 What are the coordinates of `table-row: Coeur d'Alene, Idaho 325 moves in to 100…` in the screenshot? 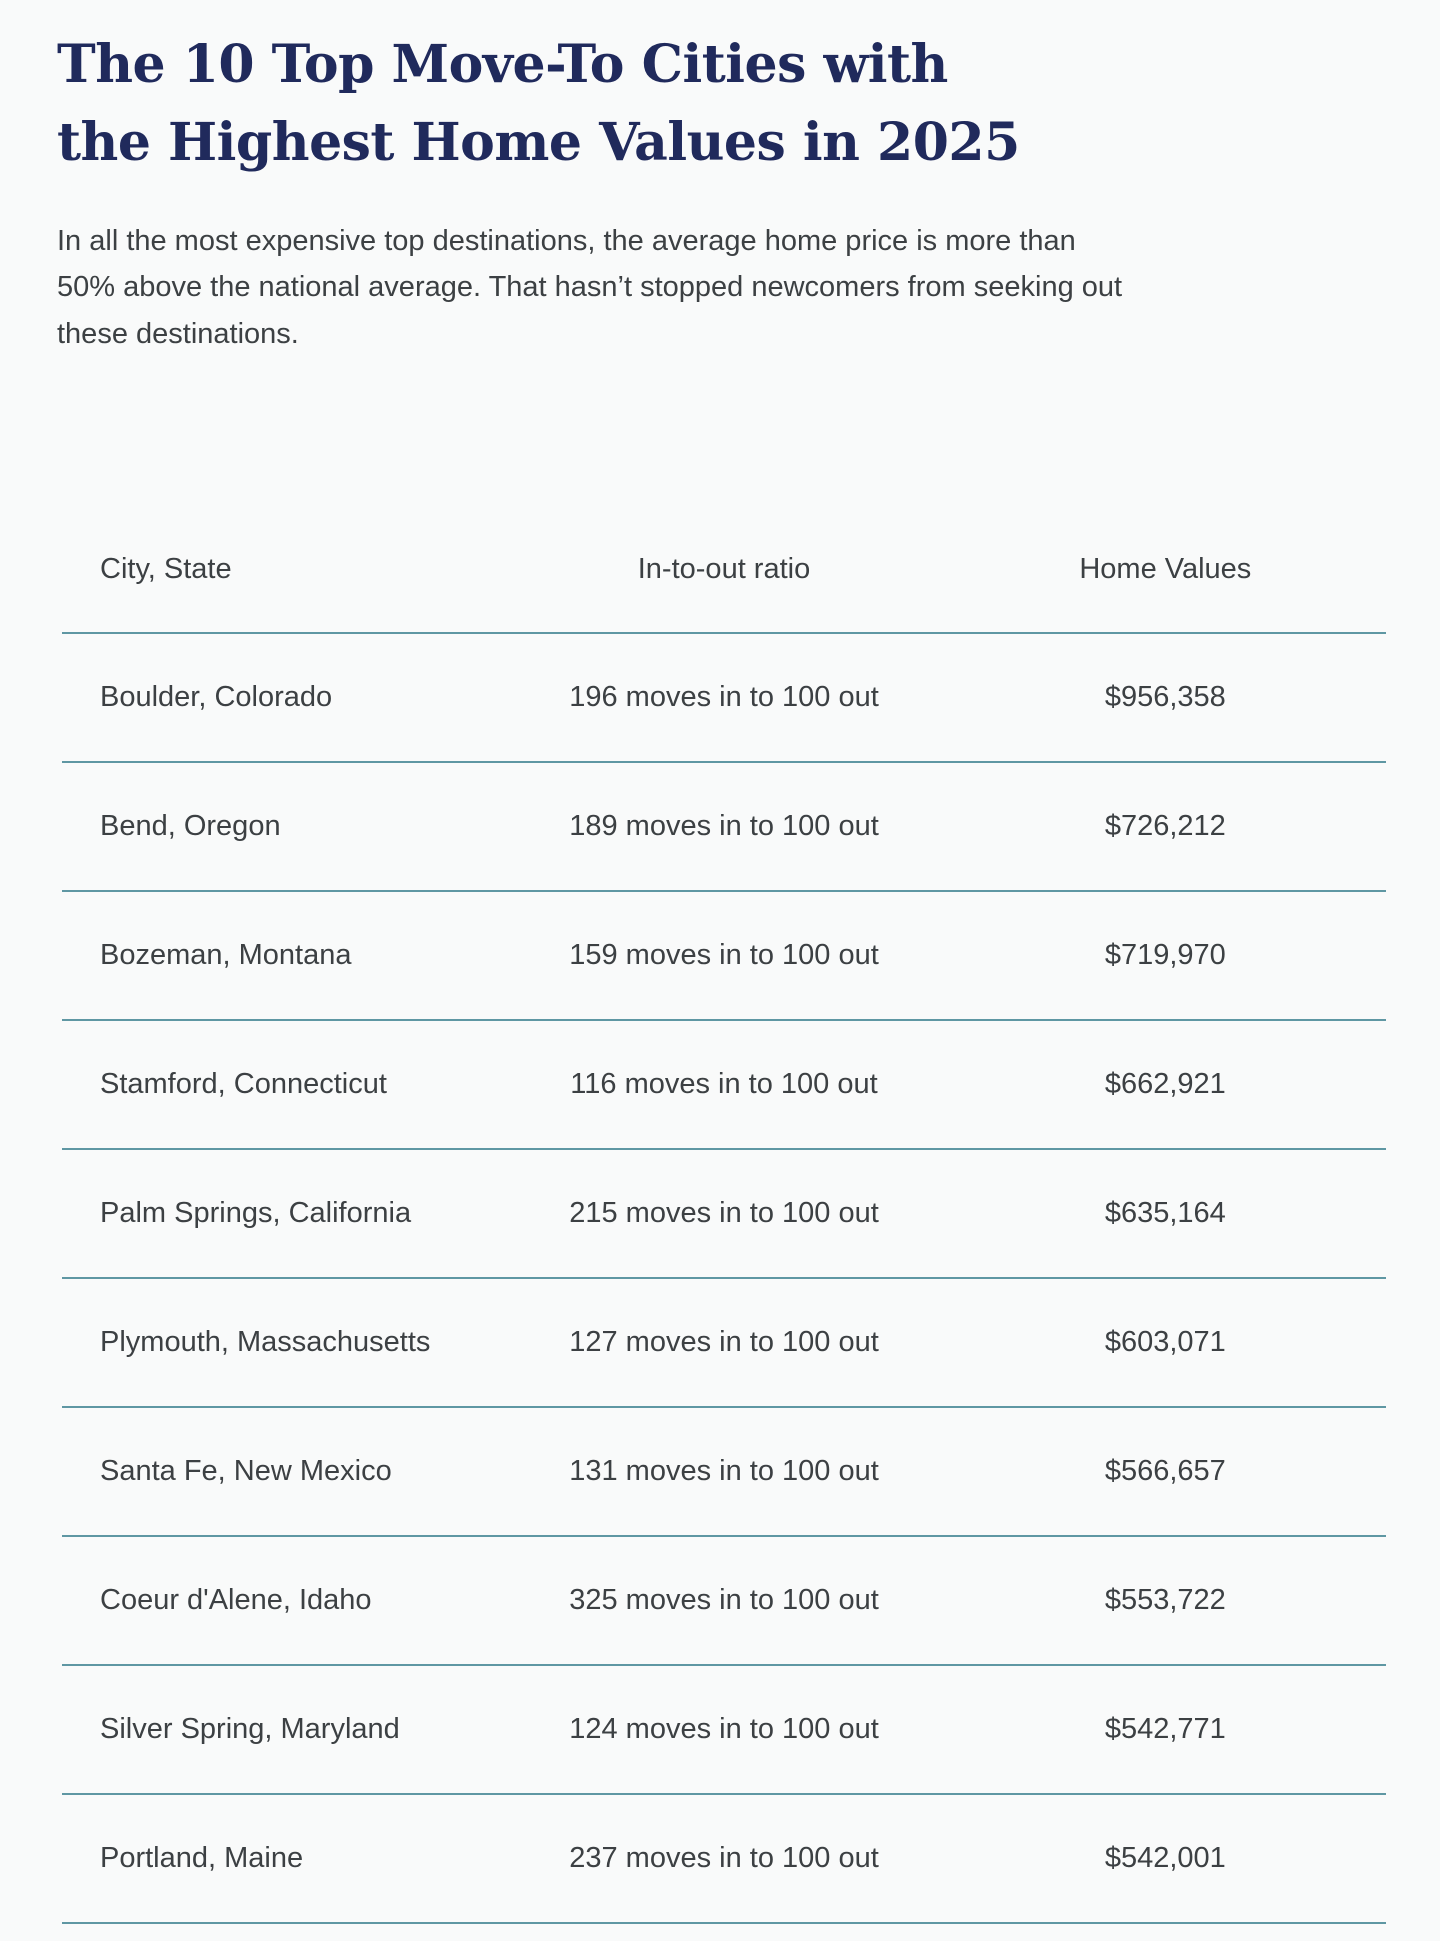 It's located at (724, 1602).